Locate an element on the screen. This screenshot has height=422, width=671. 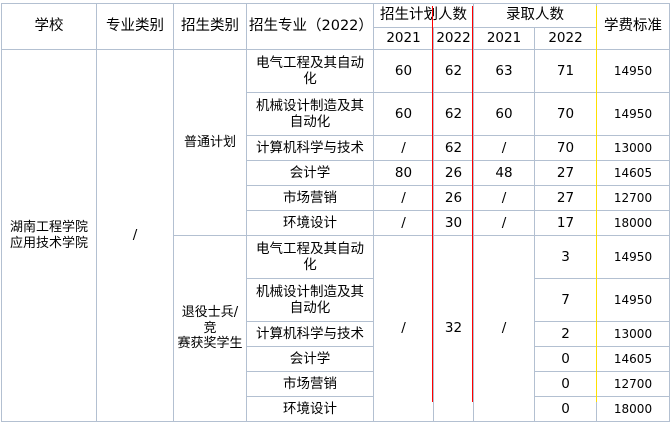
table-row: 机械设计制造及其 自动化 7 14950 is located at coordinates (336, 300).